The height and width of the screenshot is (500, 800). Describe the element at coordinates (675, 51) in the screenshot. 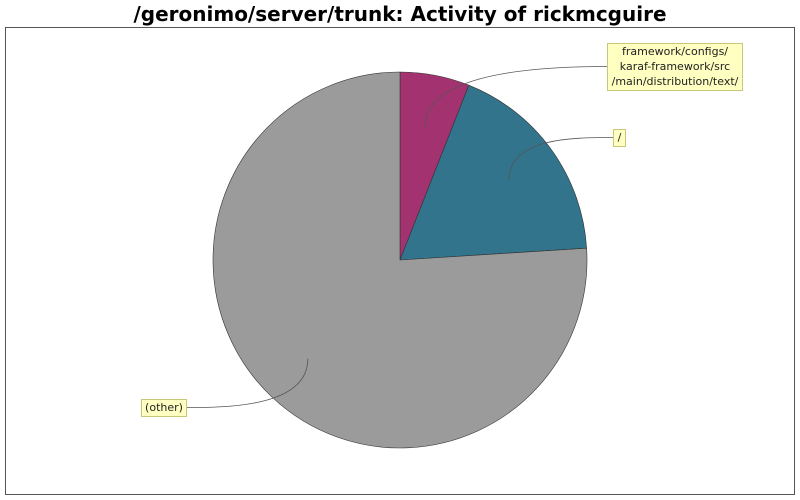

I see `slice-label-text: framework/configs/` at that location.